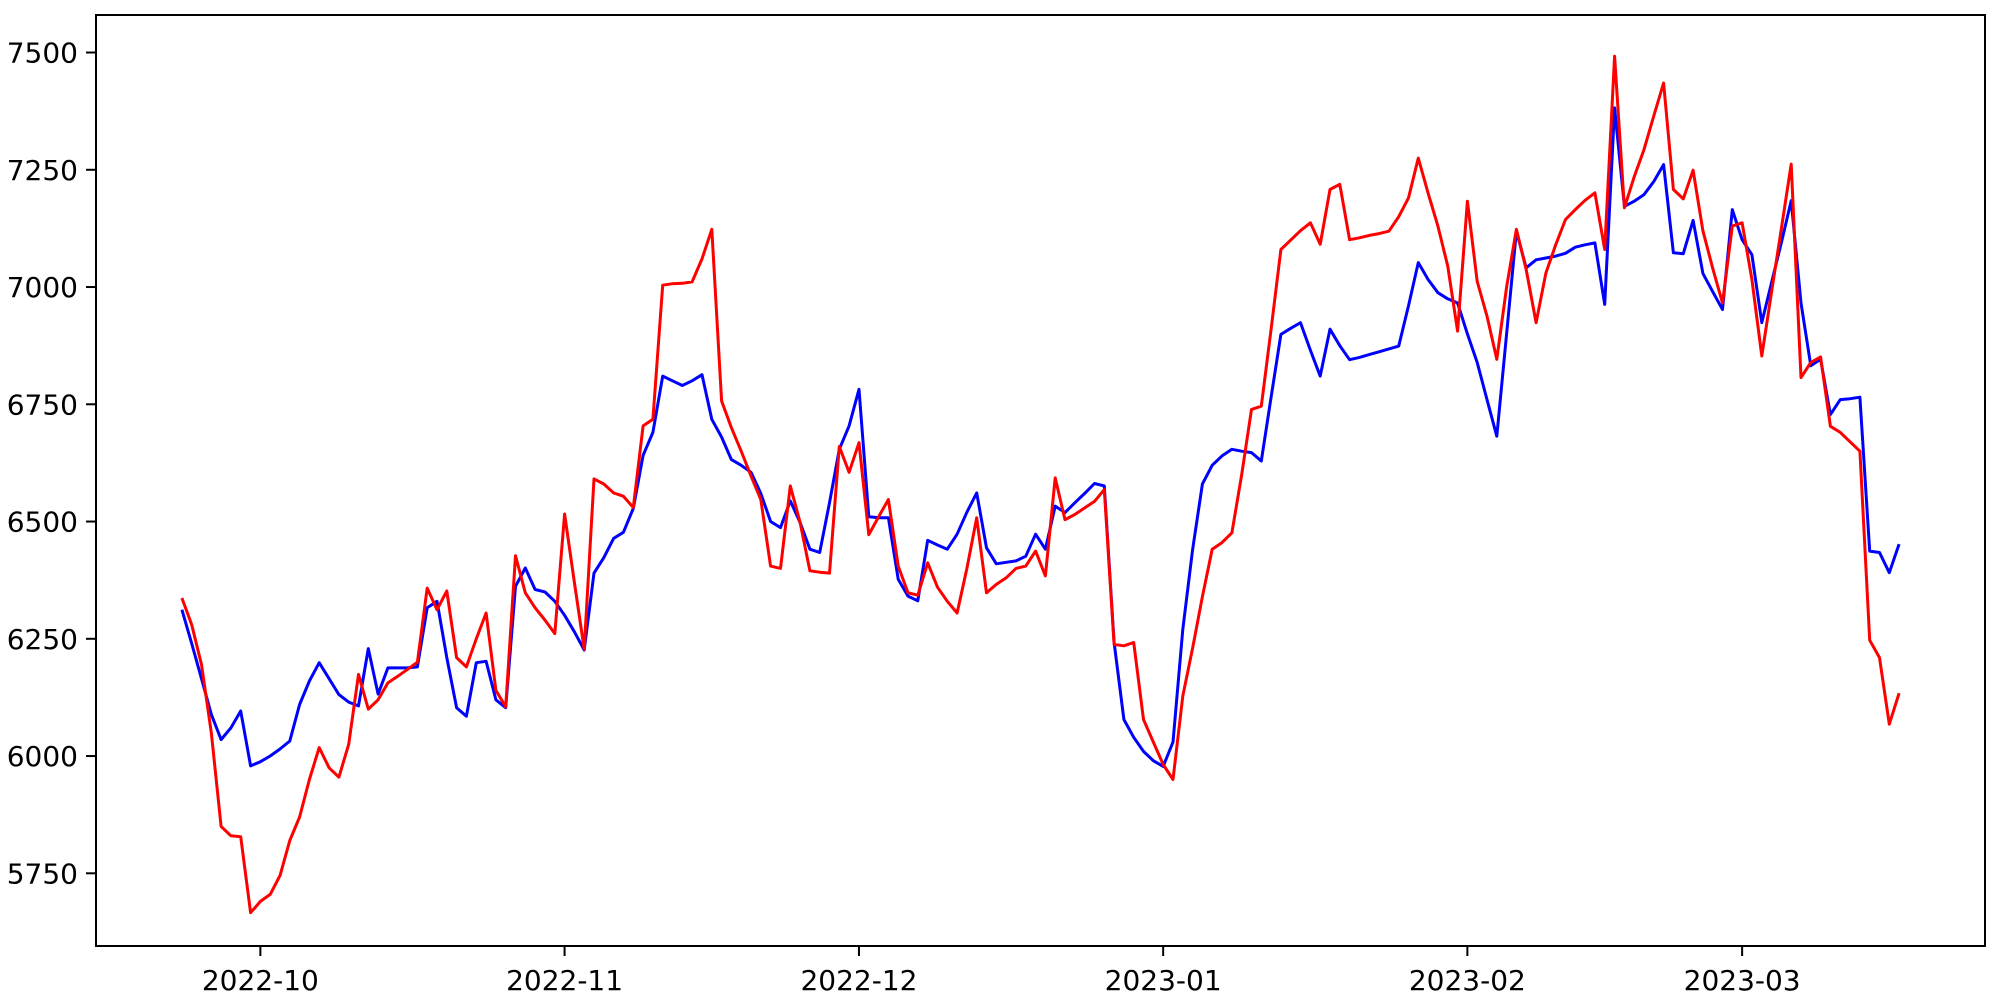 Image resolution: width=2000 pixels, height=1000 pixels. I want to click on x-tick-label: 2023-02, so click(1467, 980).